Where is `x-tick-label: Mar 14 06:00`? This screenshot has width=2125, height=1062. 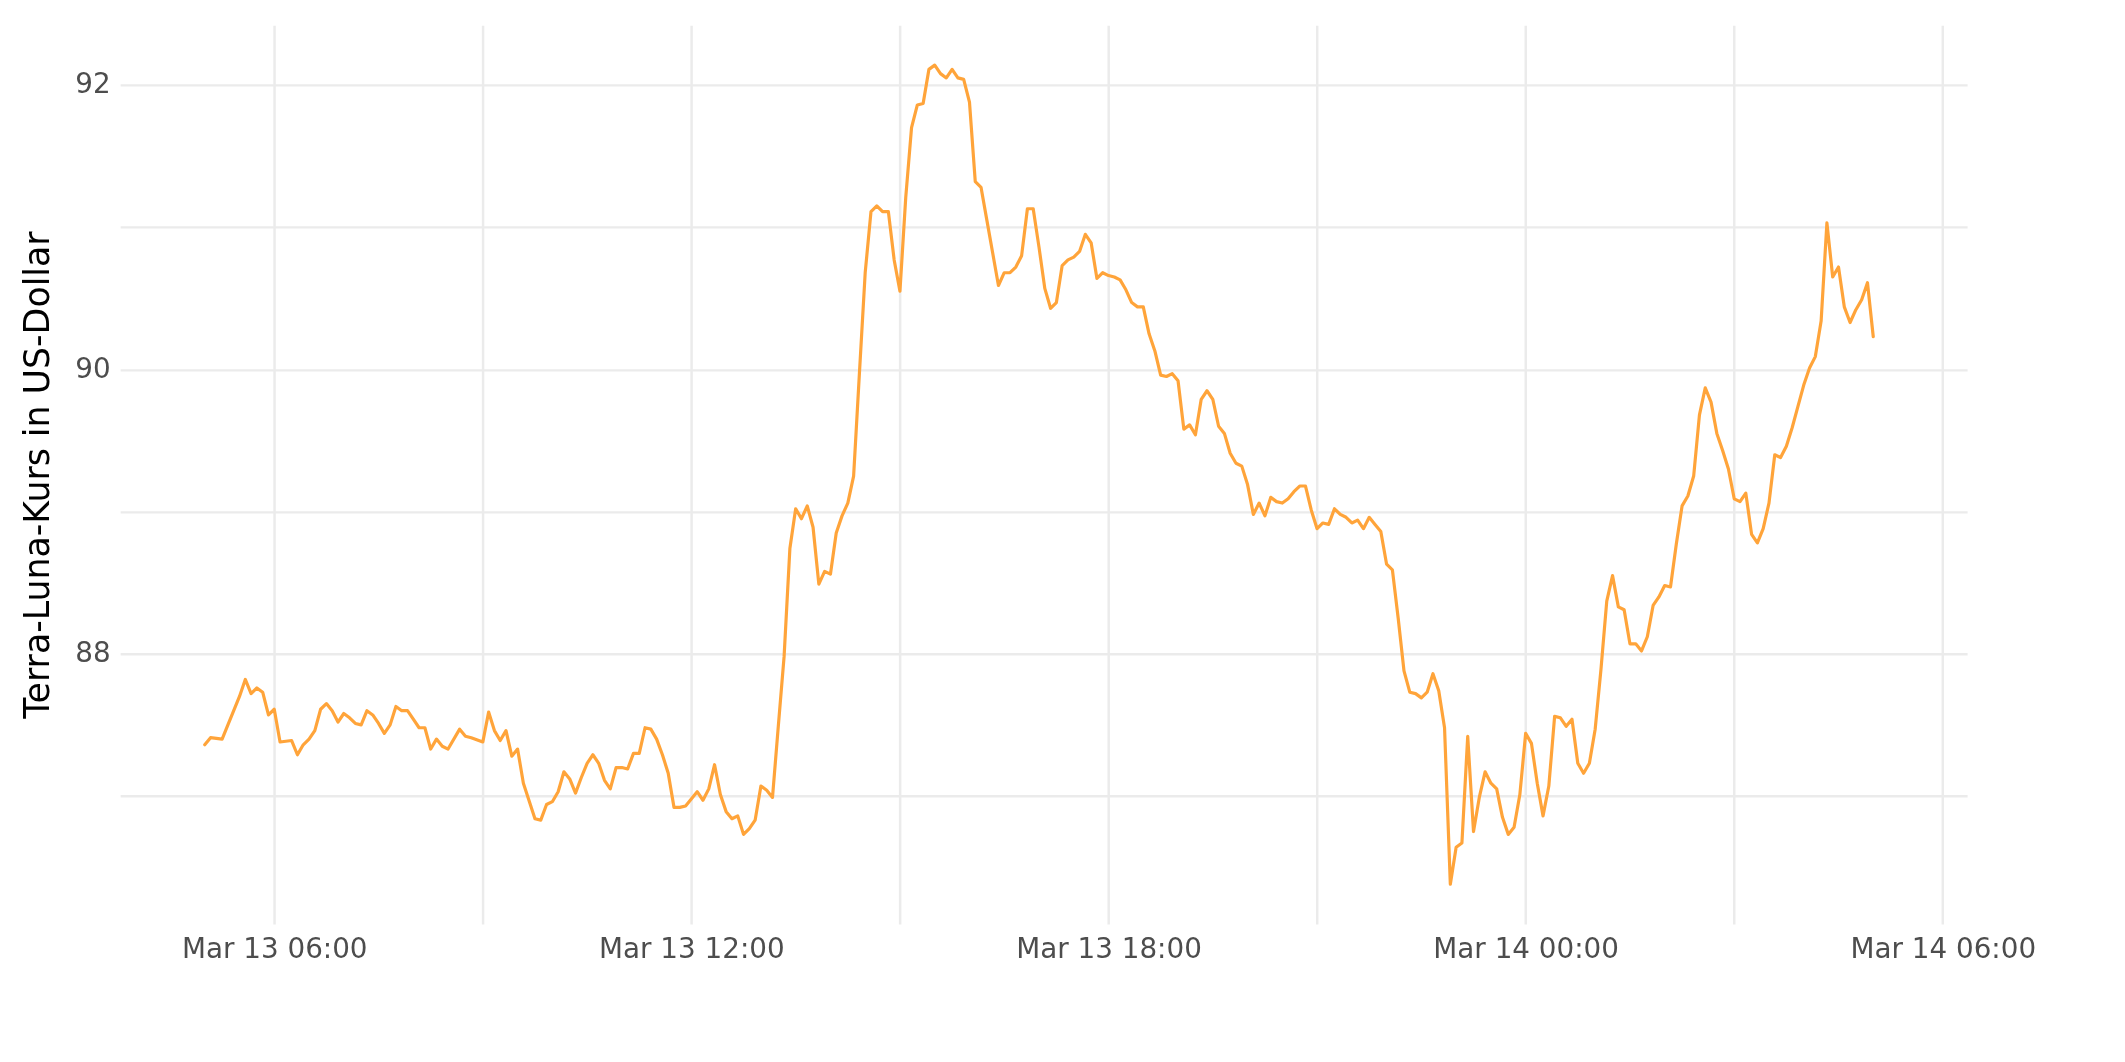 x-tick-label: Mar 14 06:00 is located at coordinates (1943, 949).